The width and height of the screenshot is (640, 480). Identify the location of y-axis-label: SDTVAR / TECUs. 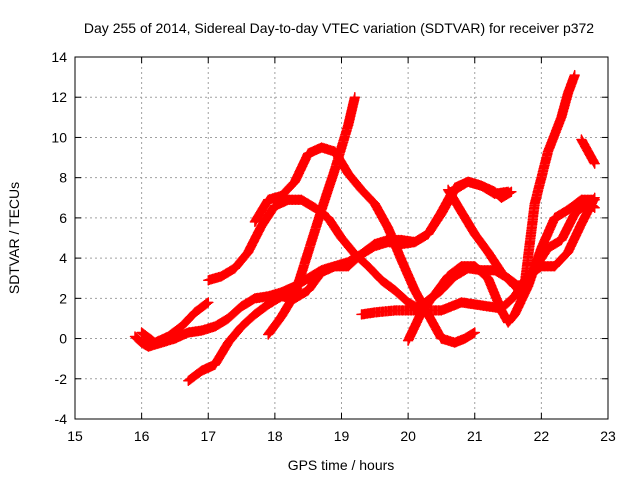
(14, 238).